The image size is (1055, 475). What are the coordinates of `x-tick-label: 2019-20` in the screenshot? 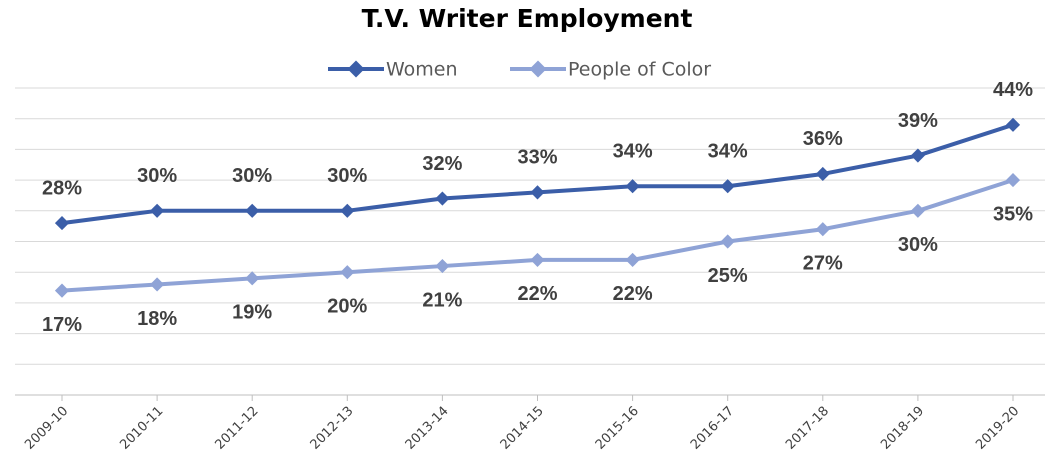 It's located at (997, 428).